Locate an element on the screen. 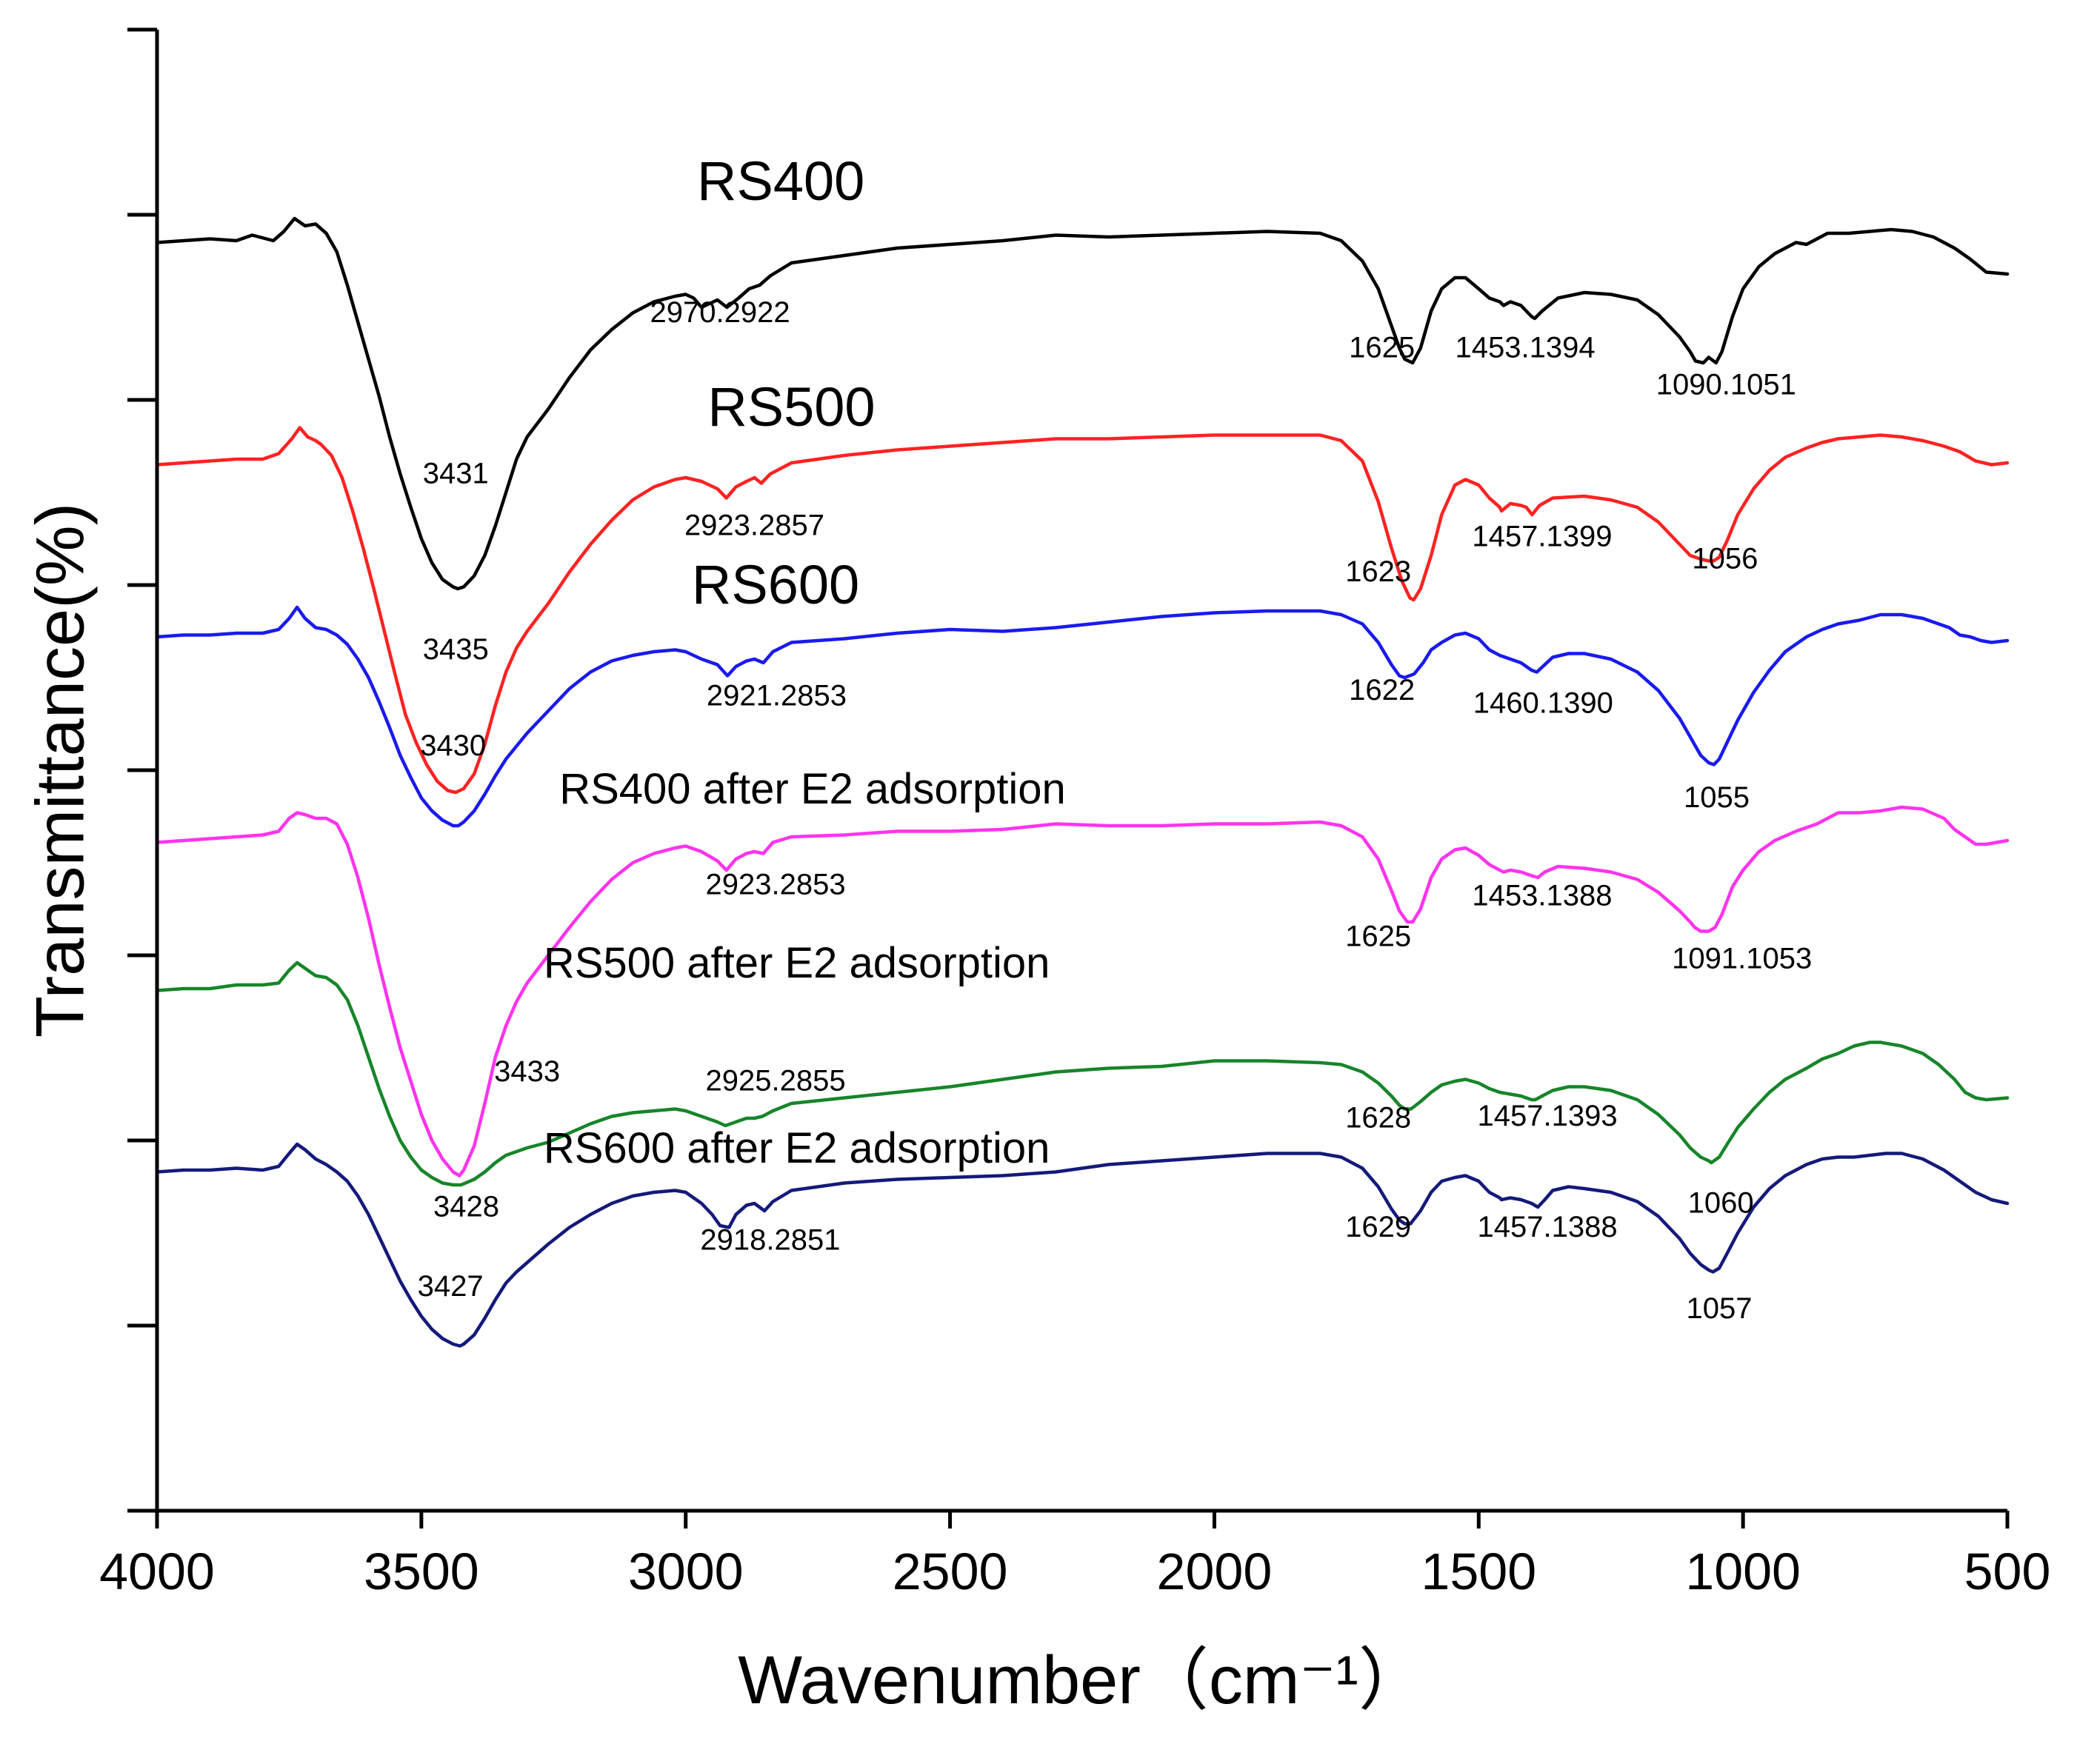 This screenshot has width=2077, height=1764. series-label-rs500: RS500 is located at coordinates (791, 407).